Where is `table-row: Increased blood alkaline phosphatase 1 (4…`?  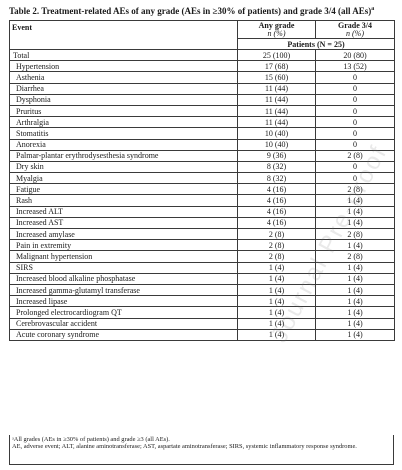 table-row: Increased blood alkaline phosphatase 1 (4… is located at coordinates (202, 278).